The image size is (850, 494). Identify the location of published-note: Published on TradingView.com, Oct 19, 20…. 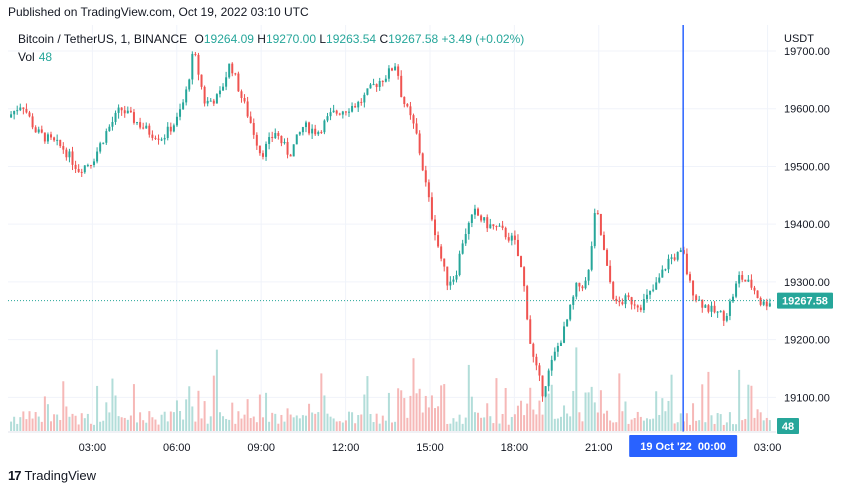
(158, 12).